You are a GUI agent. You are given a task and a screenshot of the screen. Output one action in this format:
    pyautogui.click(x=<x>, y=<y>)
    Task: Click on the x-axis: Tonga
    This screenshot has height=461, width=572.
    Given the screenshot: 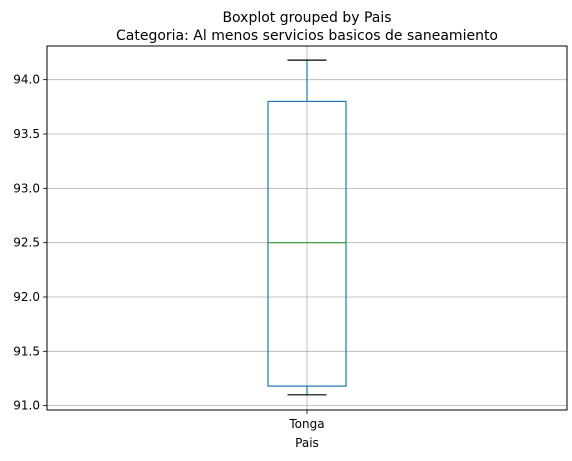 What is the action you would take?
    pyautogui.click(x=306, y=420)
    